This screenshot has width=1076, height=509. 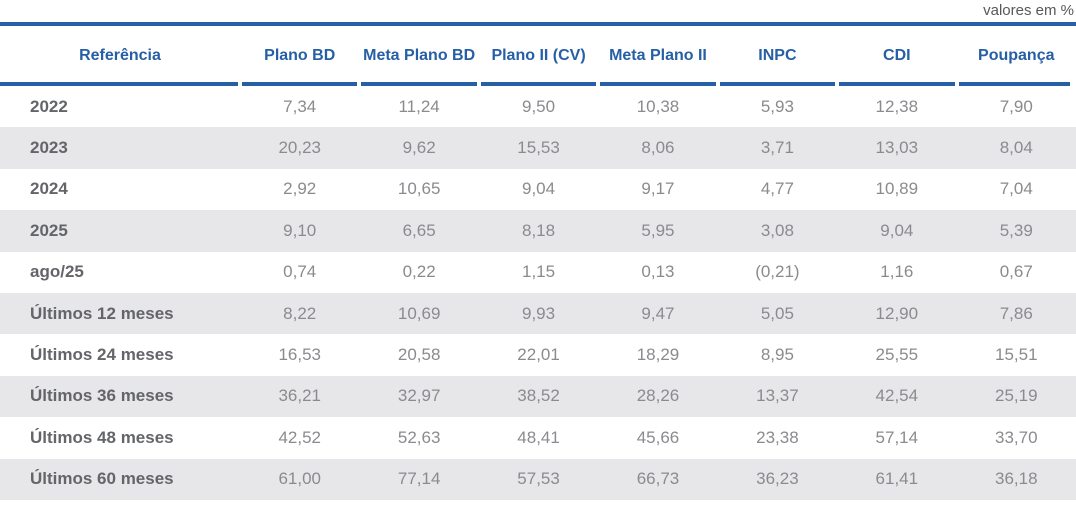 I want to click on row-value: 48,41, so click(x=538, y=437).